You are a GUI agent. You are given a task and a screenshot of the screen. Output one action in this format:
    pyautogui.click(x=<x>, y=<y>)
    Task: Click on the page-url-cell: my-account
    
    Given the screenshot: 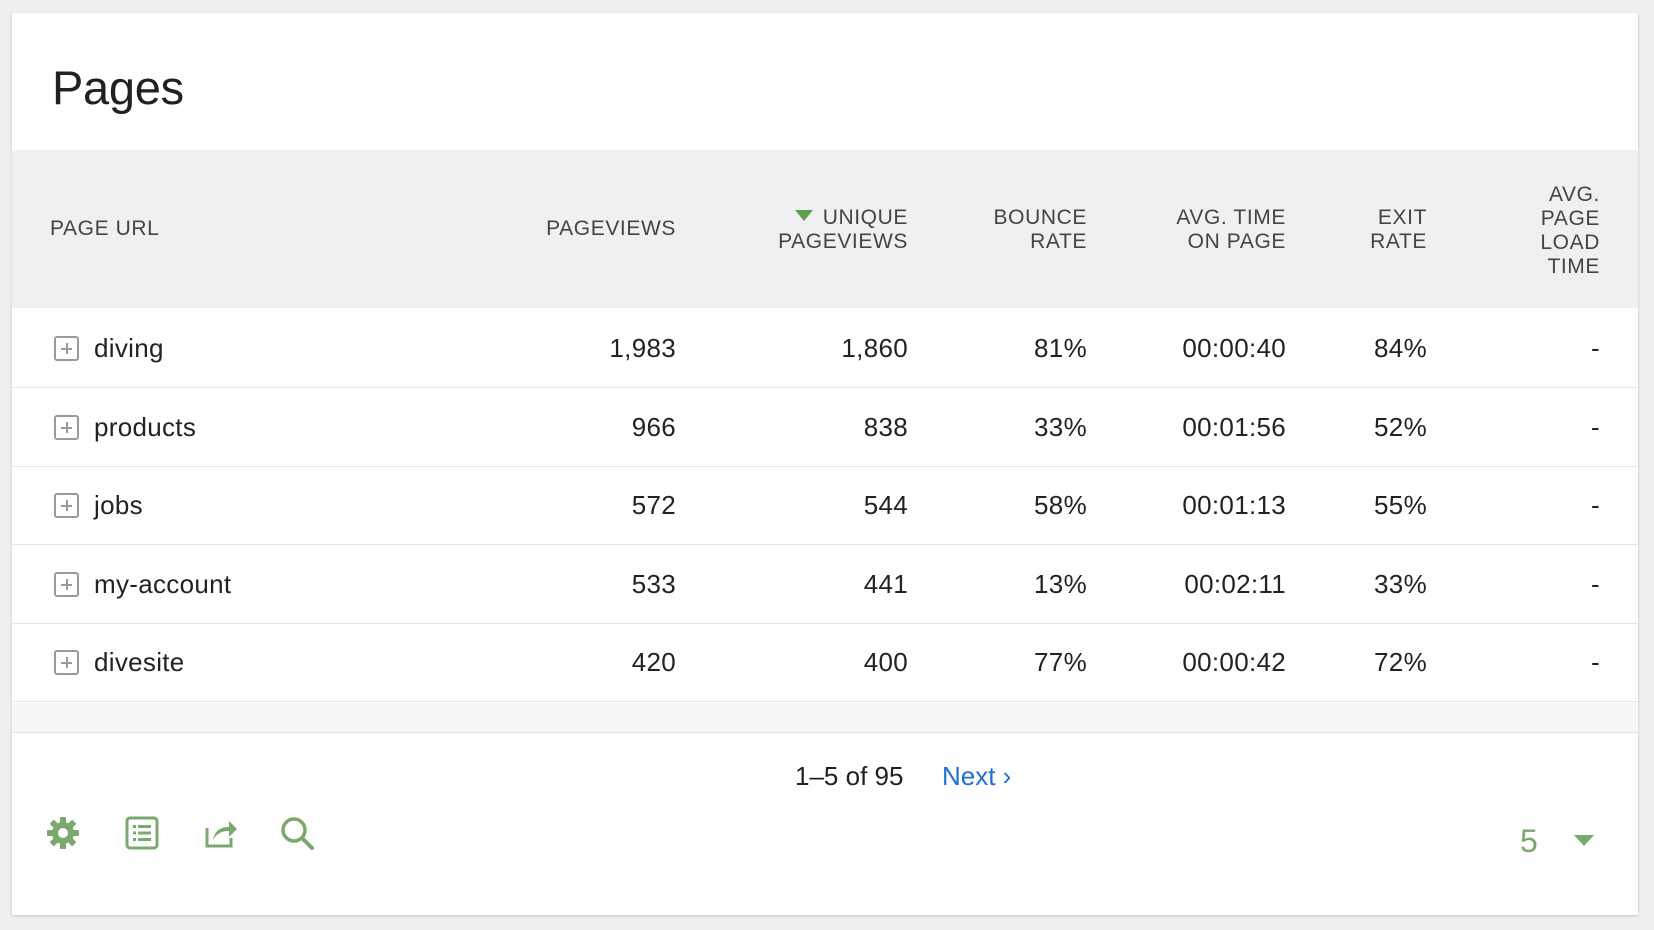 What is the action you would take?
    pyautogui.click(x=163, y=584)
    